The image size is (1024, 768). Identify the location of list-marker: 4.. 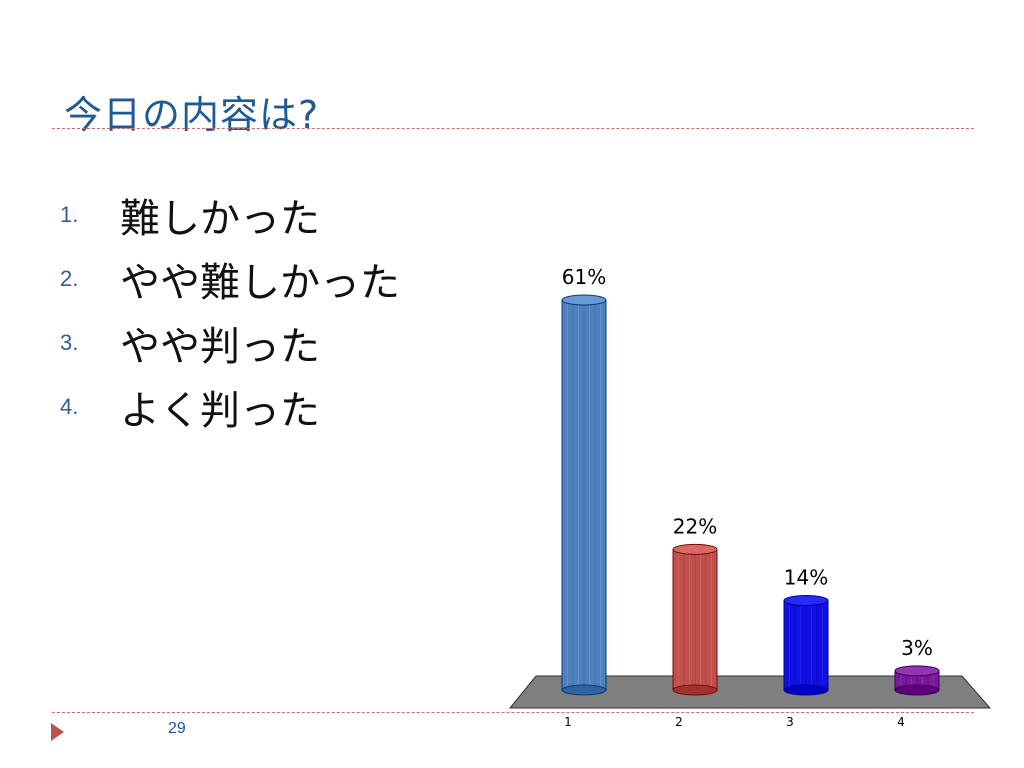
(69, 406).